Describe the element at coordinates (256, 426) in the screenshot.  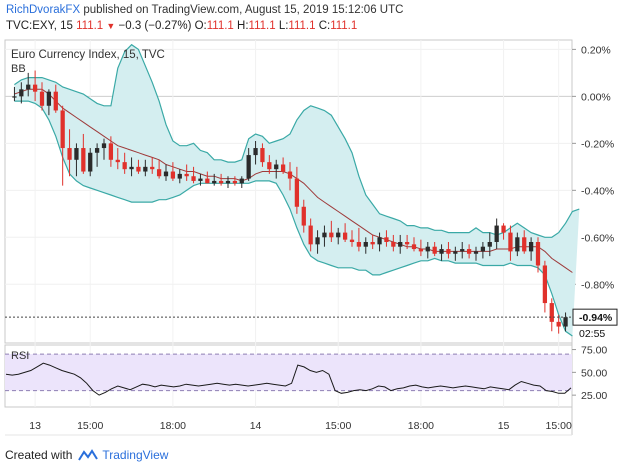
I see `time-tick-label: 14` at that location.